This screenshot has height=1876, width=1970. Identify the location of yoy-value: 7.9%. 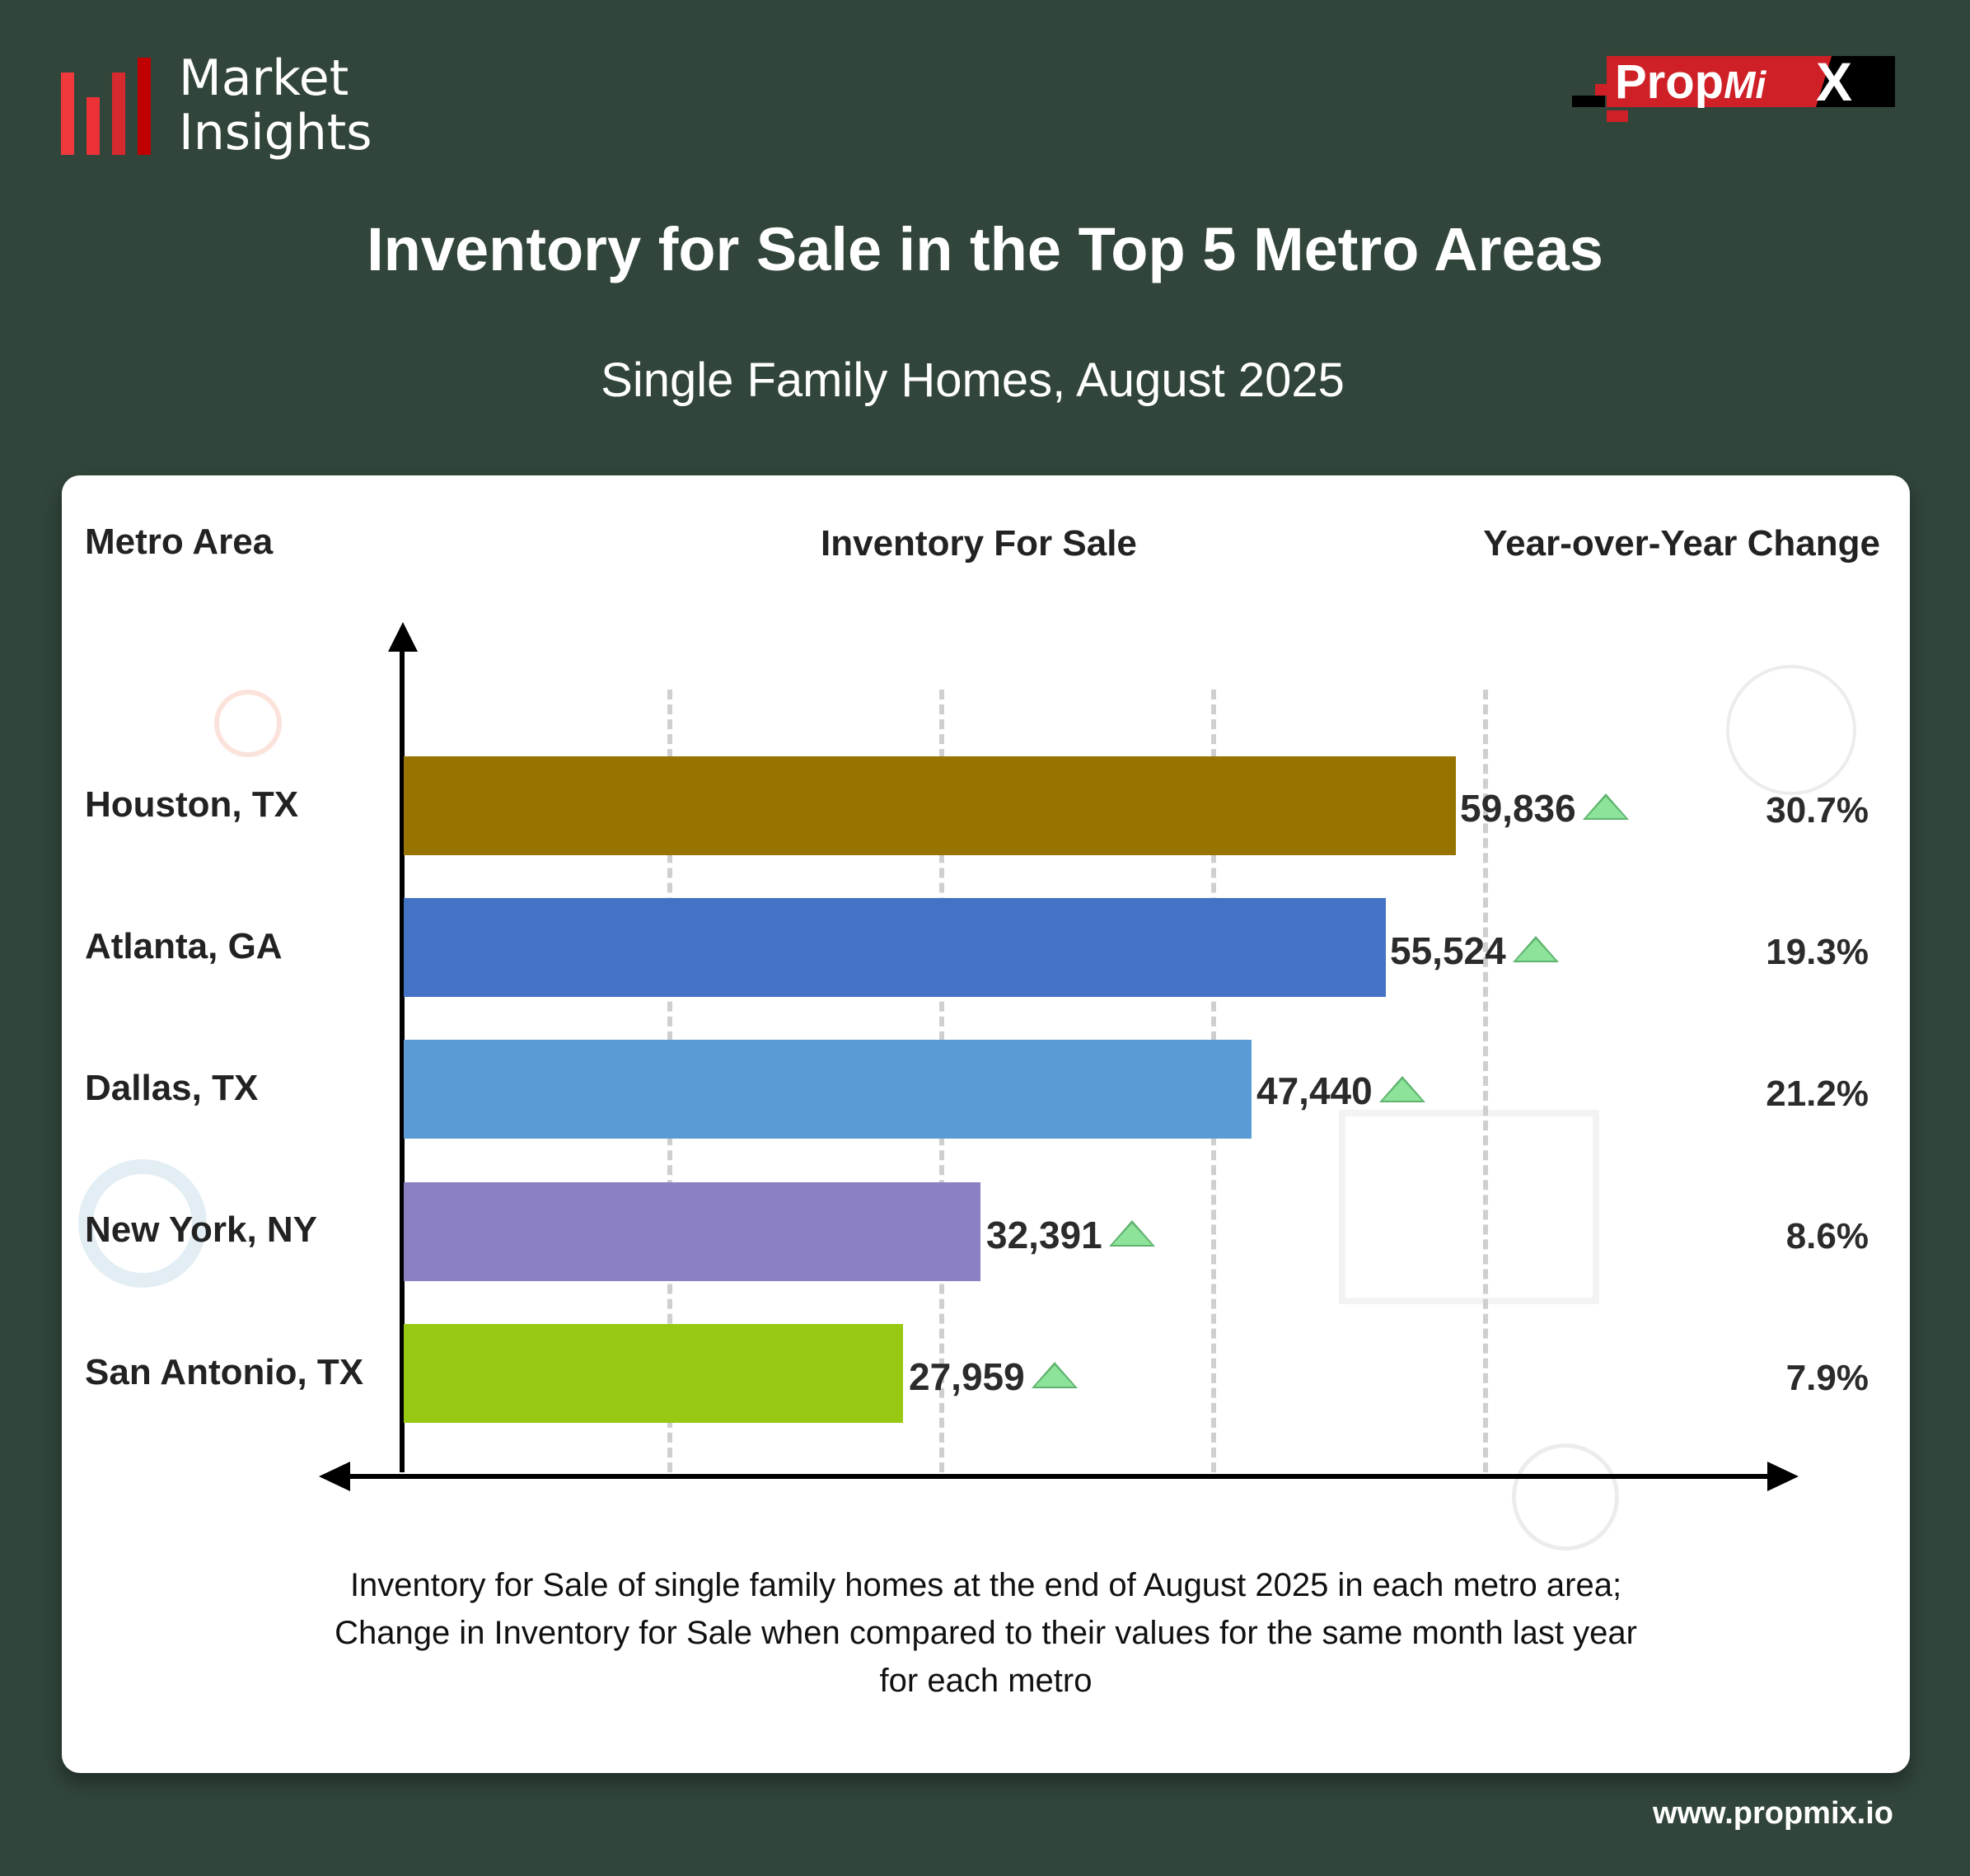
(1827, 1378).